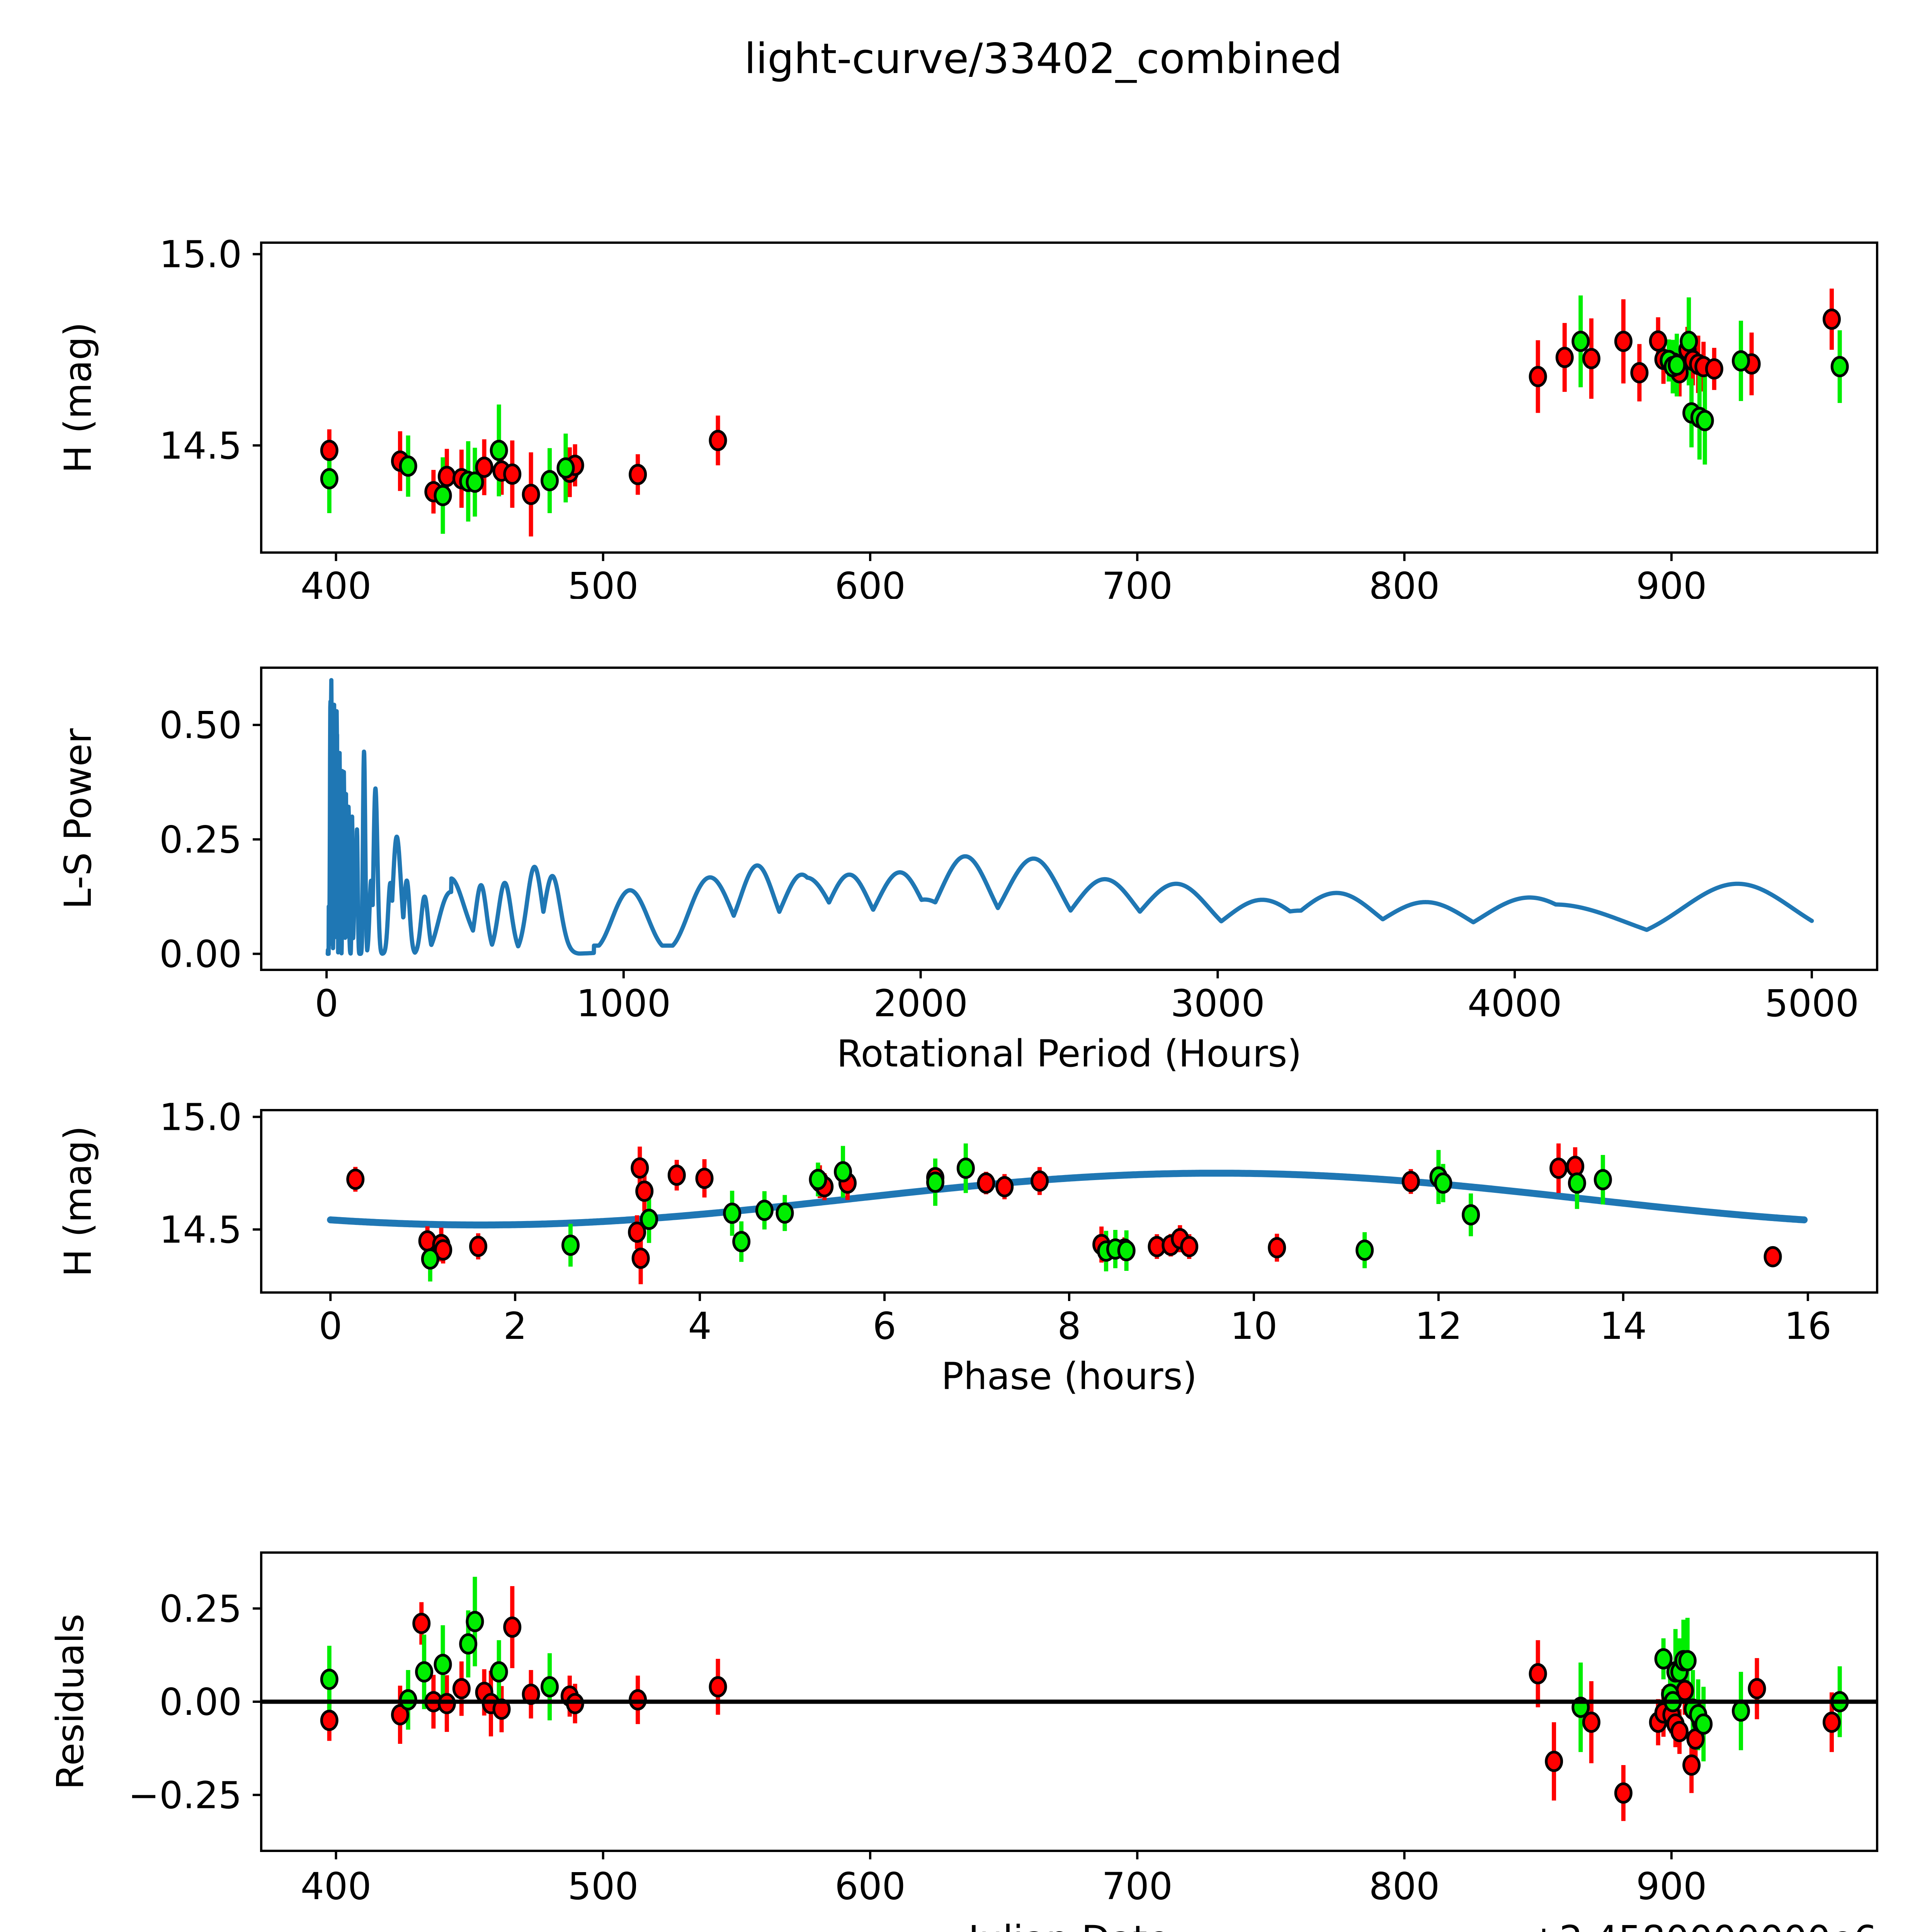 This screenshot has height=1932, width=1932. What do you see at coordinates (70, 1701) in the screenshot?
I see `residuals-ylabel: Residuals` at bounding box center [70, 1701].